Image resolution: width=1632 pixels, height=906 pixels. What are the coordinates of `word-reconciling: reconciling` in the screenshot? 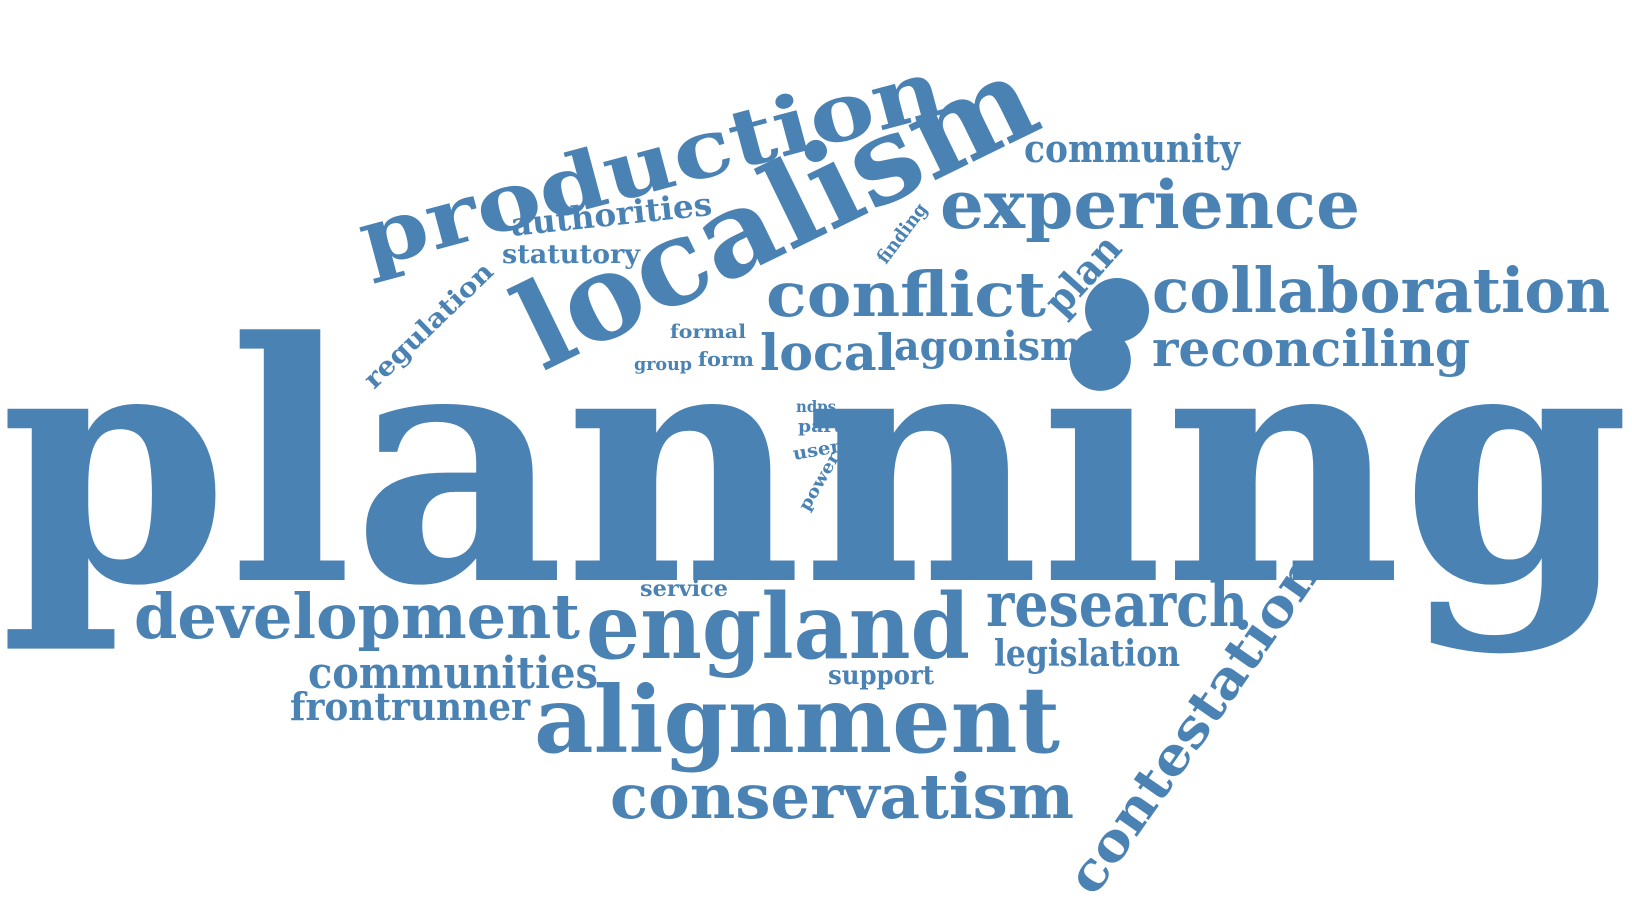 It's located at (1311, 348).